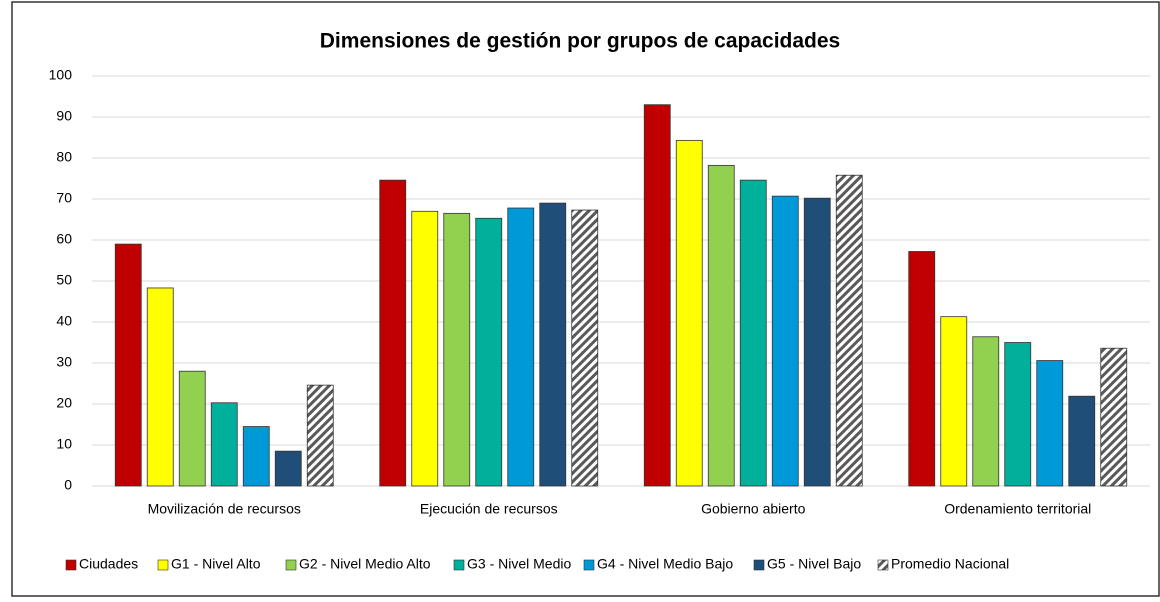  What do you see at coordinates (519, 564) in the screenshot?
I see `legend-label: G3 - Nivel Medio` at bounding box center [519, 564].